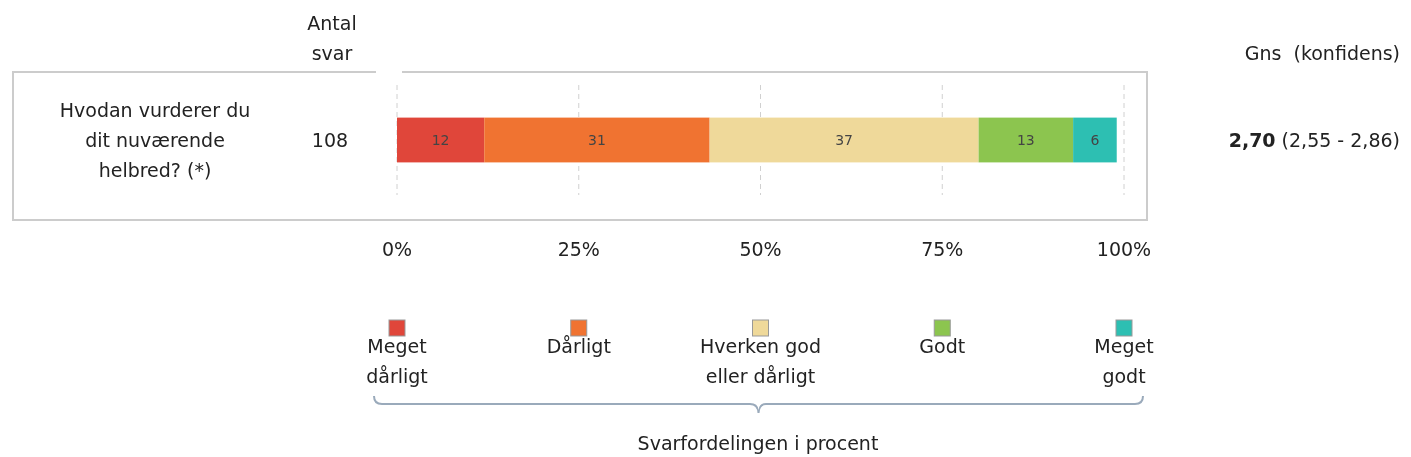 This screenshot has width=1411, height=457. I want to click on text: 2,70, so click(1252, 140).